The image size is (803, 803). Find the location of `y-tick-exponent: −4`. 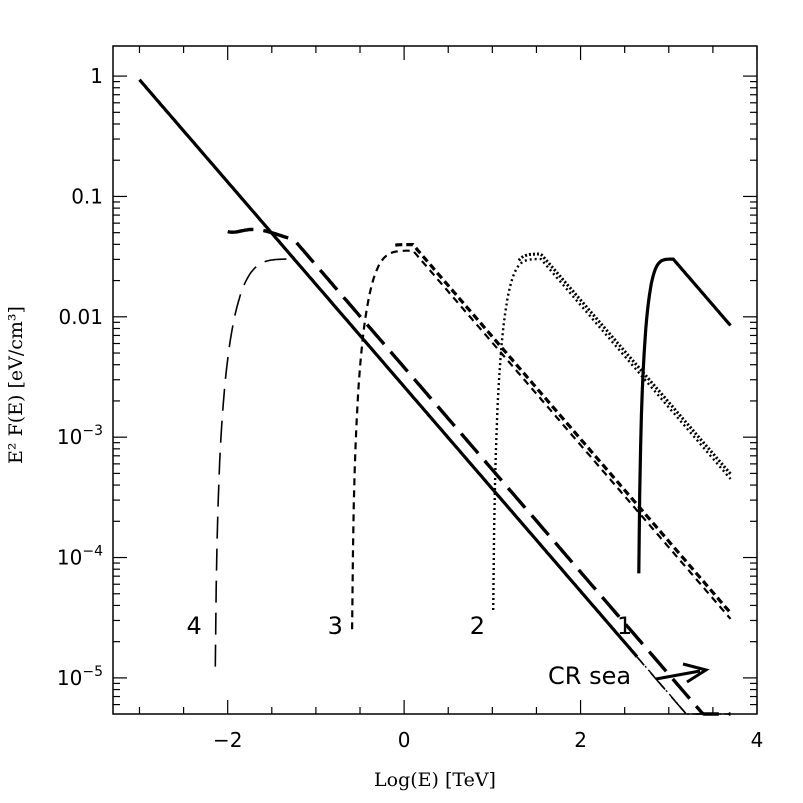

y-tick-exponent: −4 is located at coordinates (92, 552).